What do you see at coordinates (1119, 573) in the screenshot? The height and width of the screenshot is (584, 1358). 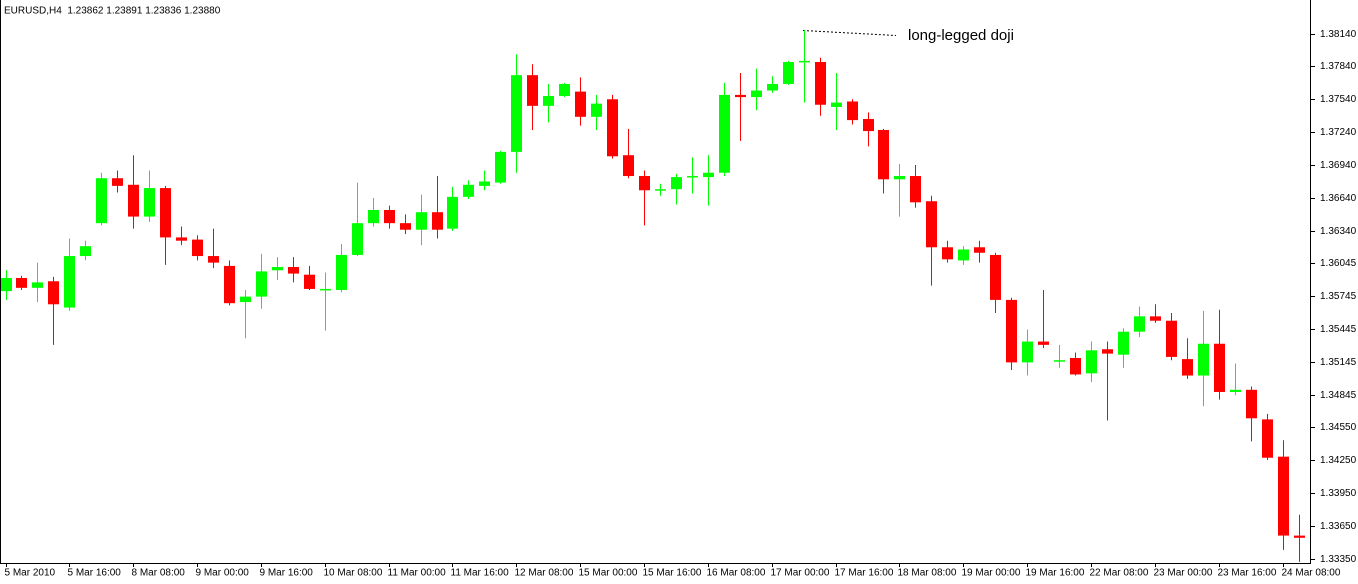 I see `x-tick-label: 22 Mar 08:00` at bounding box center [1119, 573].